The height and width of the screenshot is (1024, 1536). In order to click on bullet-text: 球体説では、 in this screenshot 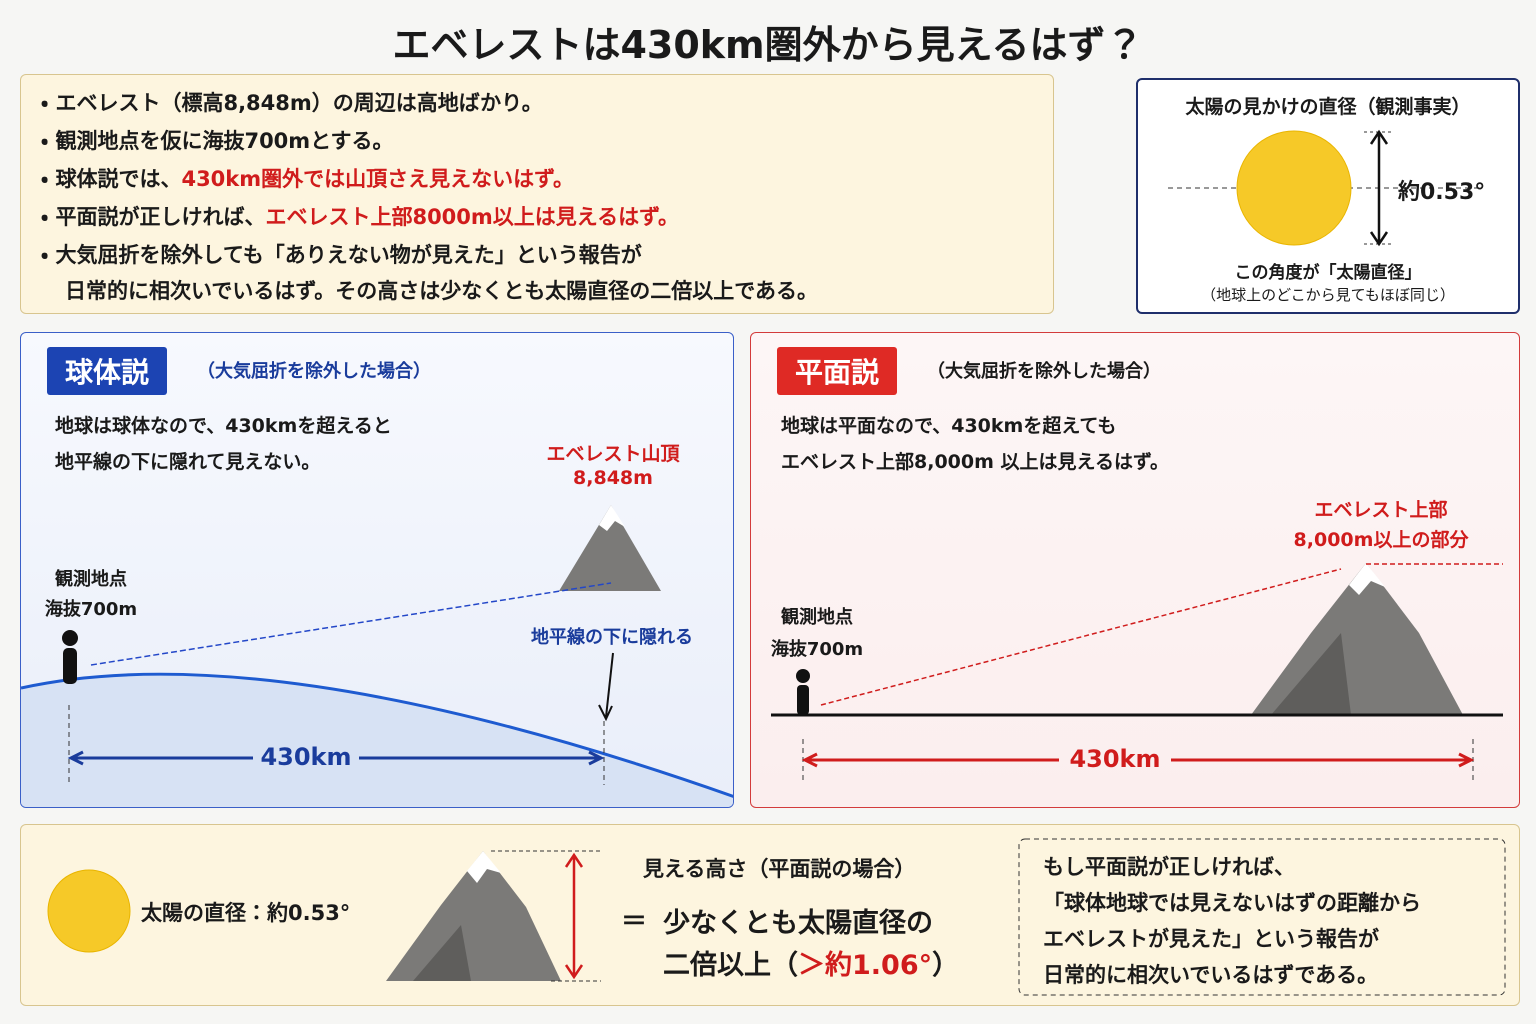, I will do `click(118, 179)`.